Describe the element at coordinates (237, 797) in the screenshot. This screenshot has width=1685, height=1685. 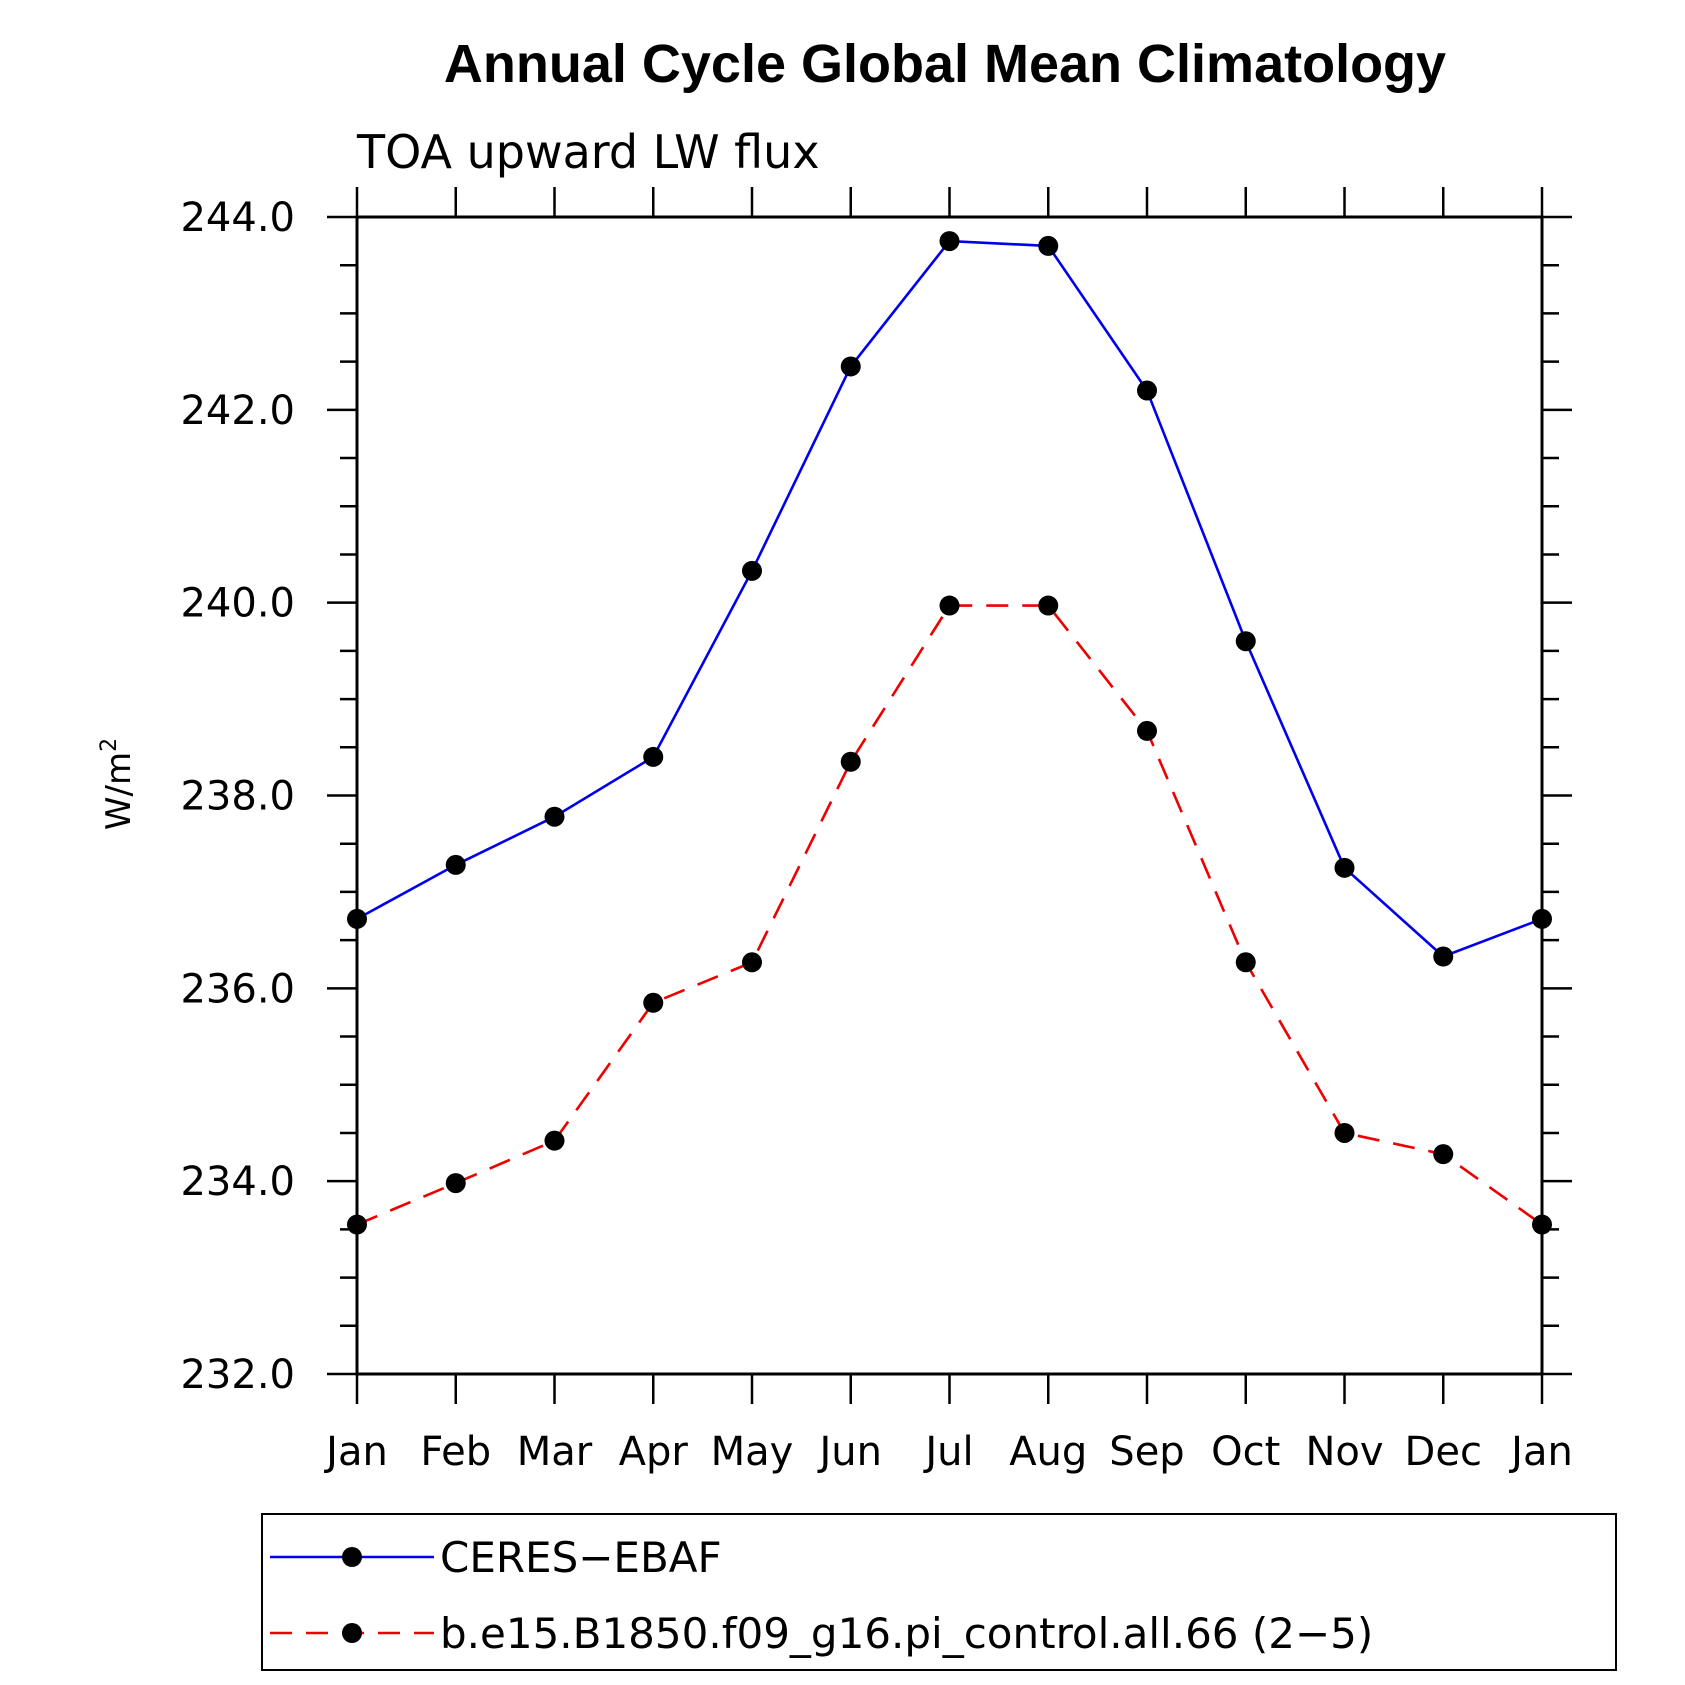
I see `y-tick-label: 238.0` at that location.